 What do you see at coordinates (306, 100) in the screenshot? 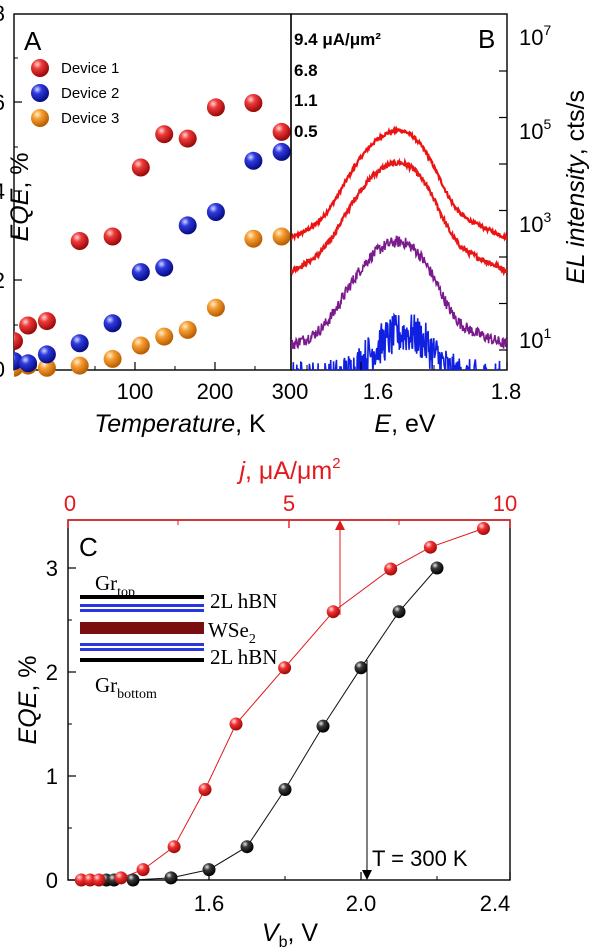
I see `current-label-1-1: 1.1` at bounding box center [306, 100].